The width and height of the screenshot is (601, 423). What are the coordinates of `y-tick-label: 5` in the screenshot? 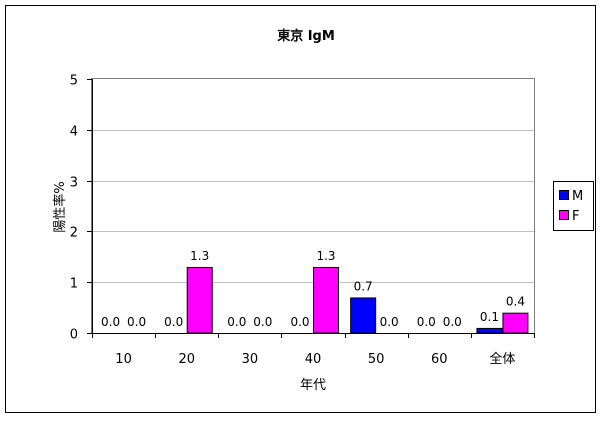 It's located at (74, 81).